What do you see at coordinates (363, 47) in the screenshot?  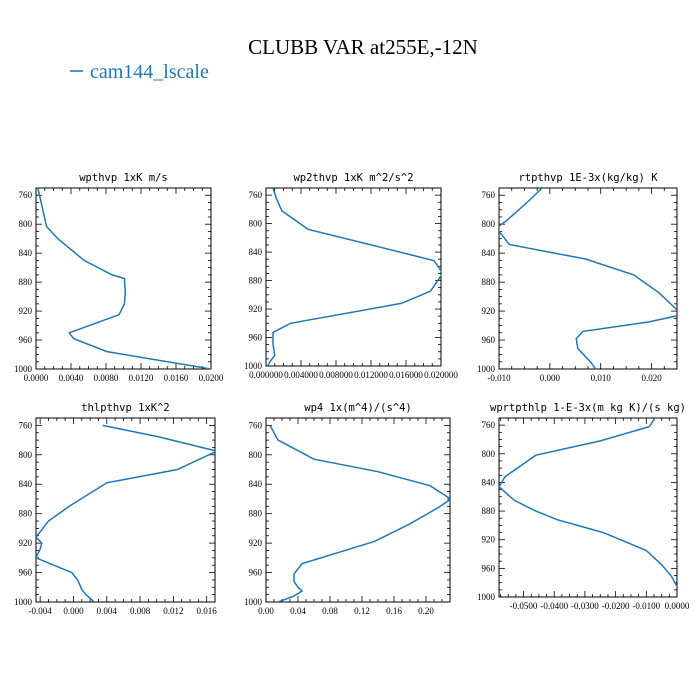 I see `figure-title: CLUBB VAR at255E,-12N` at bounding box center [363, 47].